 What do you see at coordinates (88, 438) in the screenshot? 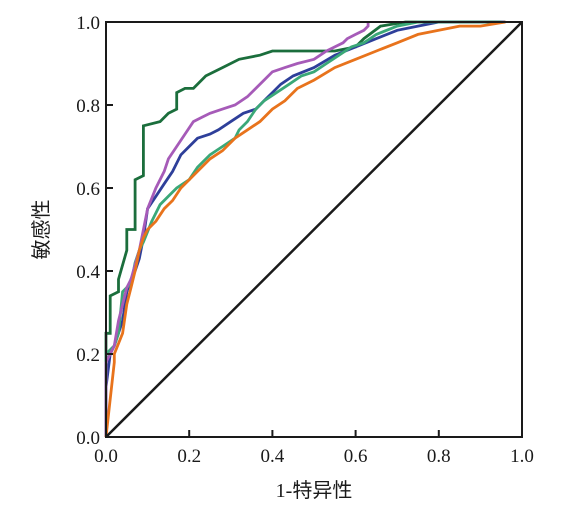
I see `y-tick-label: 0.0` at bounding box center [88, 438].